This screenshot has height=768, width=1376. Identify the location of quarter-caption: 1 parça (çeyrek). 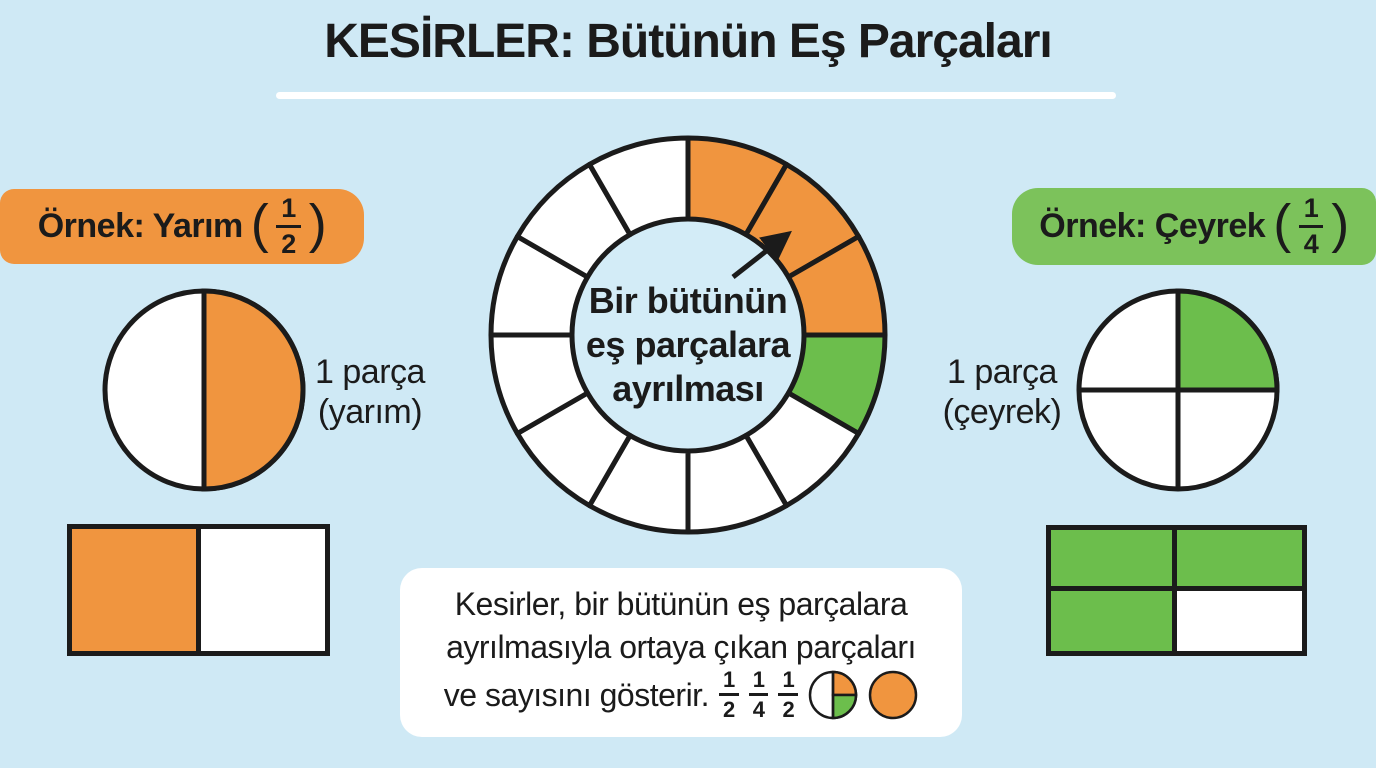
(1002, 392).